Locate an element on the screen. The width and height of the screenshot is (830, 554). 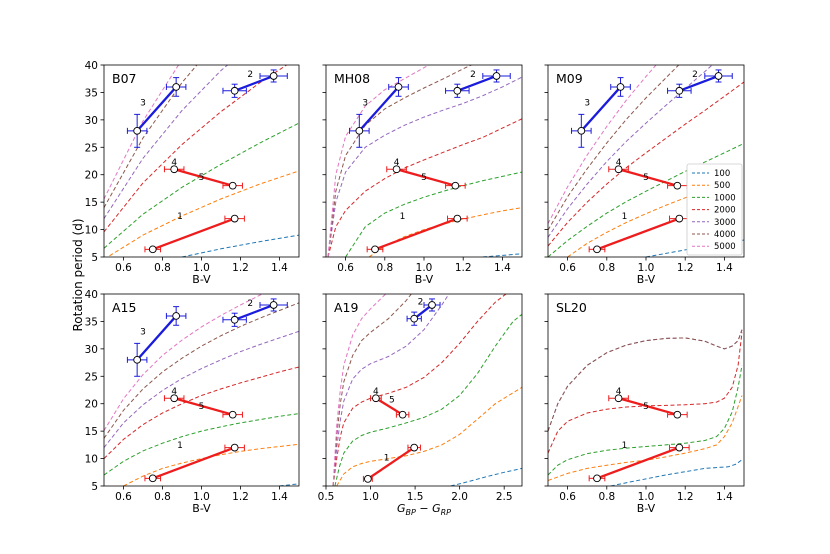
model-curves is located at coordinates (427, 390).